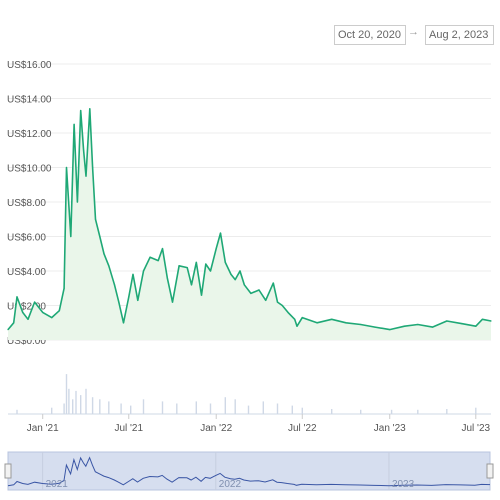 This screenshot has height=500, width=500. What do you see at coordinates (8, 471) in the screenshot?
I see `navigator-left-handle` at bounding box center [8, 471].